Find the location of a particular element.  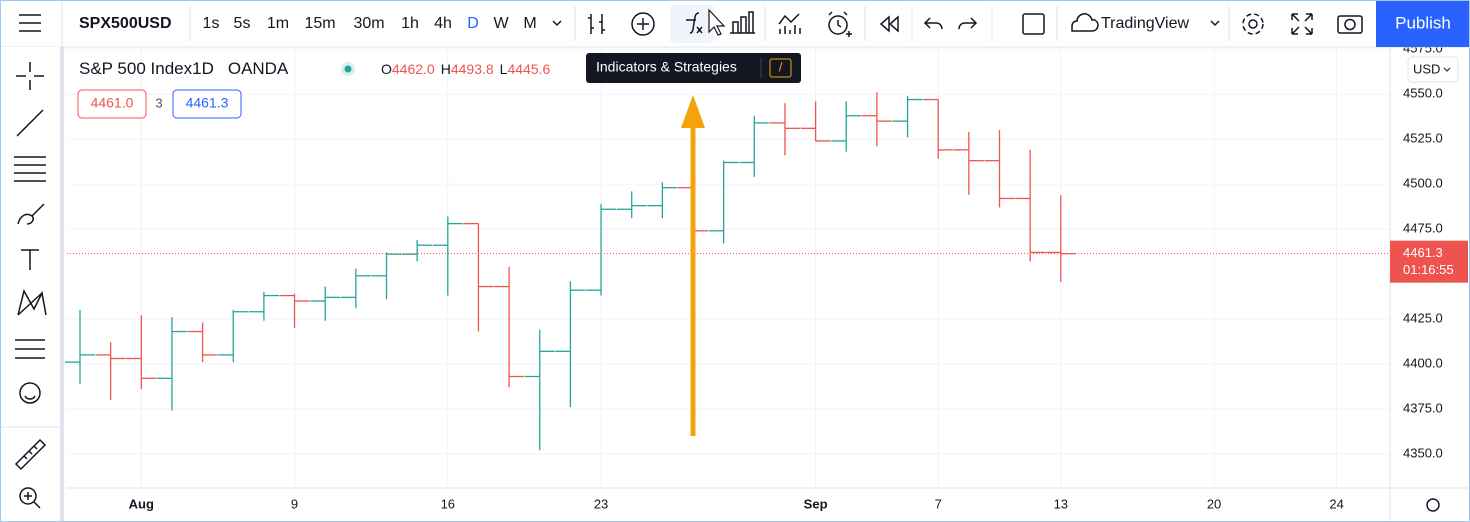

publish-label: Publish is located at coordinates (1423, 22).